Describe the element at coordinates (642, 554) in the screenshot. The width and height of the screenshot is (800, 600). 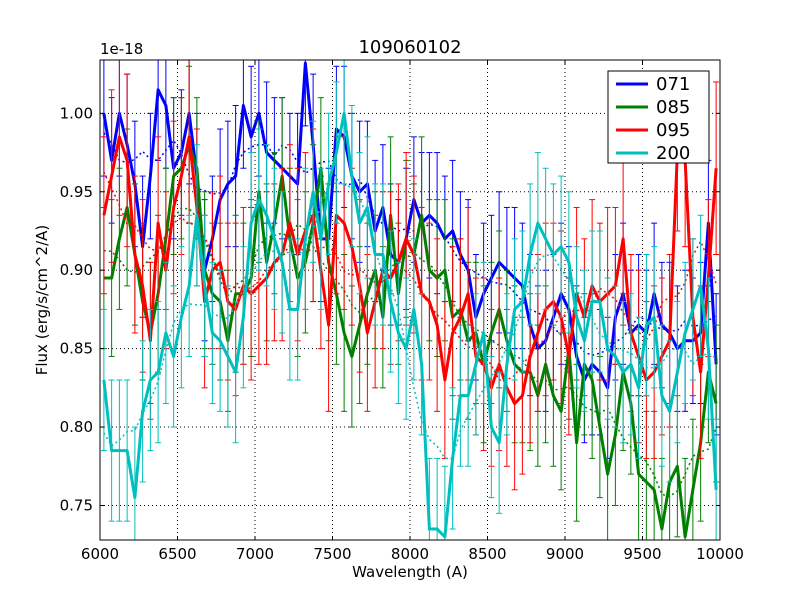
I see `x-tick-label: 9500` at that location.